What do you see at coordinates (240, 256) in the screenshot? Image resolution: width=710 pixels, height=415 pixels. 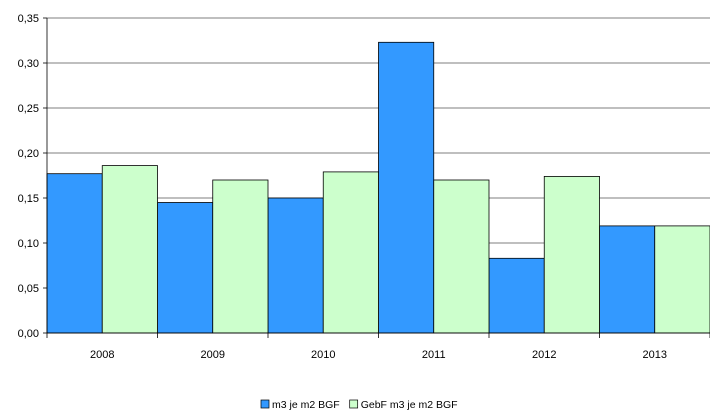 I see `bar-gebf-m3-je-m2-bgf-2009` at bounding box center [240, 256].